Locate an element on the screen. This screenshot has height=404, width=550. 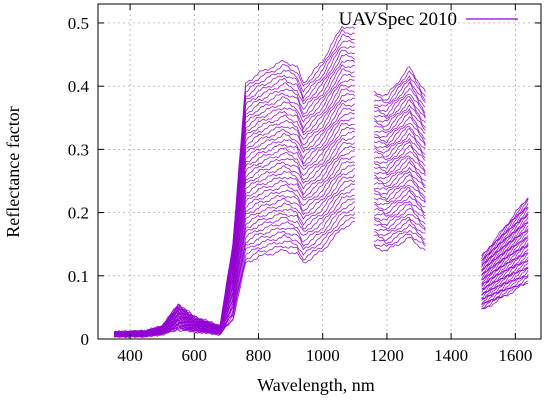
x-axis-label: Wavelength, nm is located at coordinates (316, 385).